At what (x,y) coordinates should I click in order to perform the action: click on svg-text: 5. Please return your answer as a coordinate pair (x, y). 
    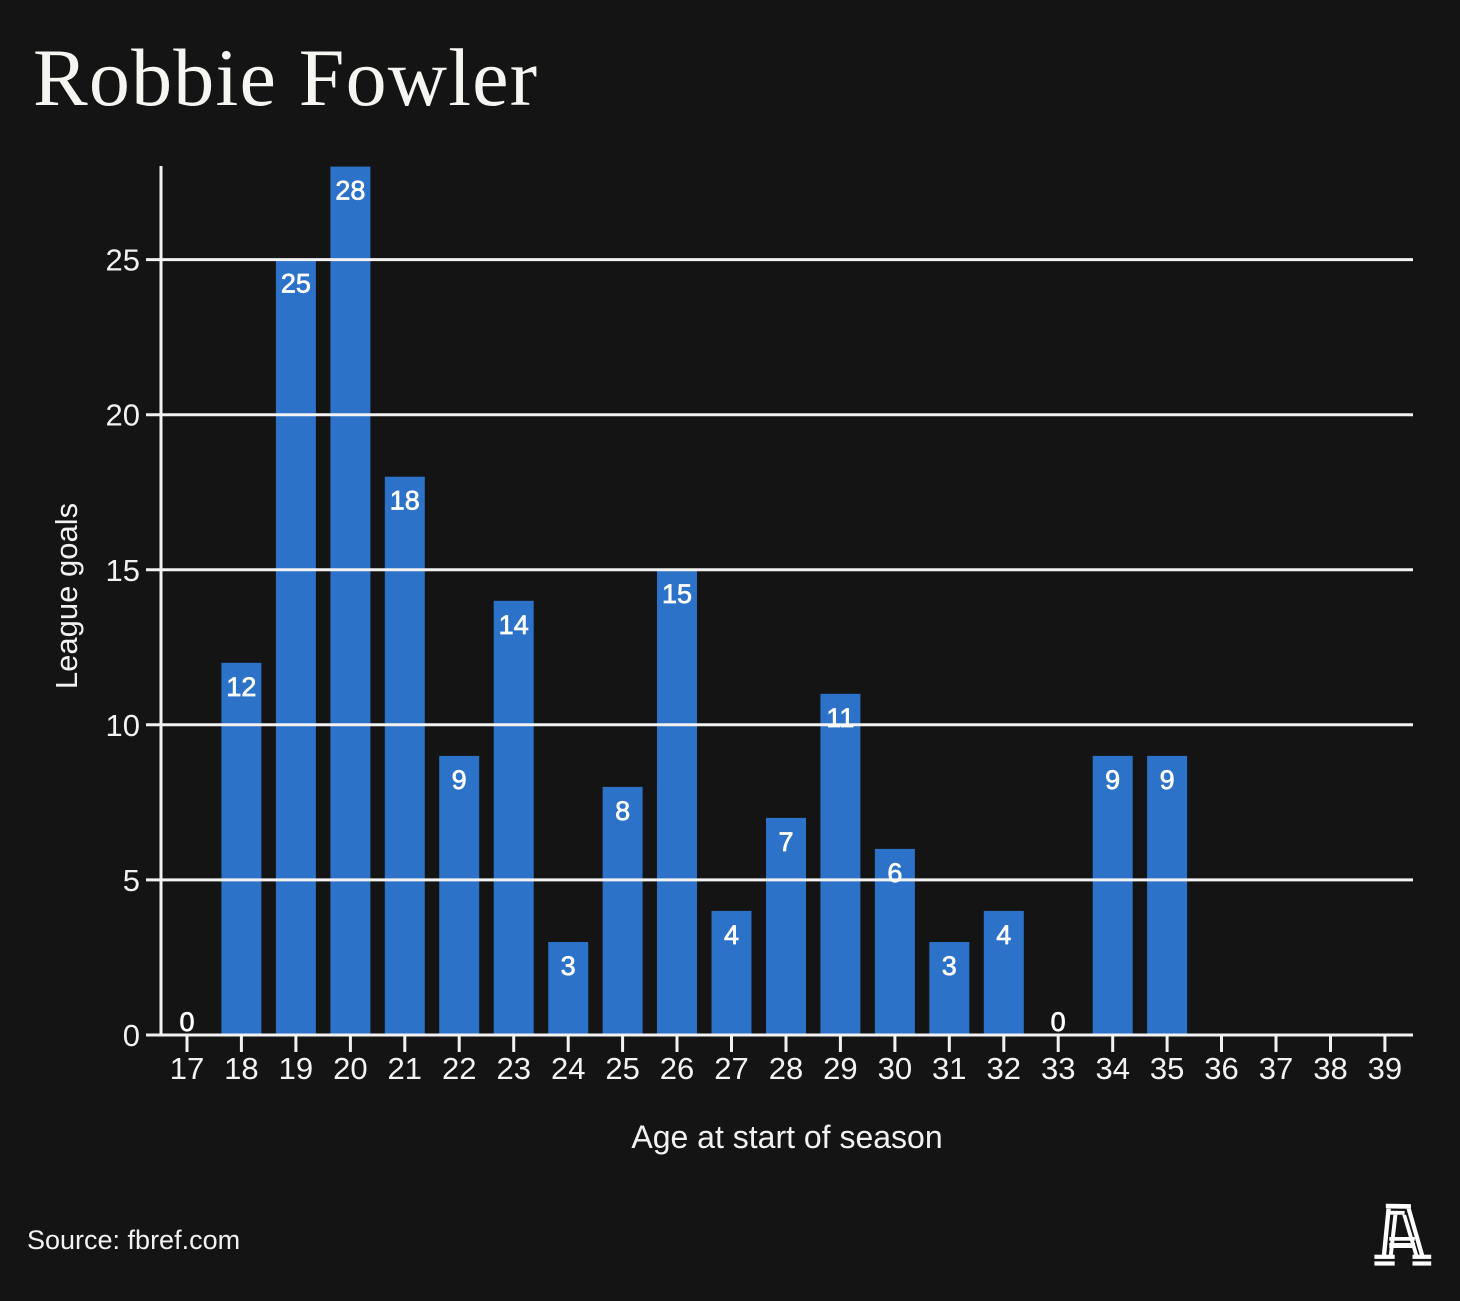
    Looking at the image, I should click on (131, 880).